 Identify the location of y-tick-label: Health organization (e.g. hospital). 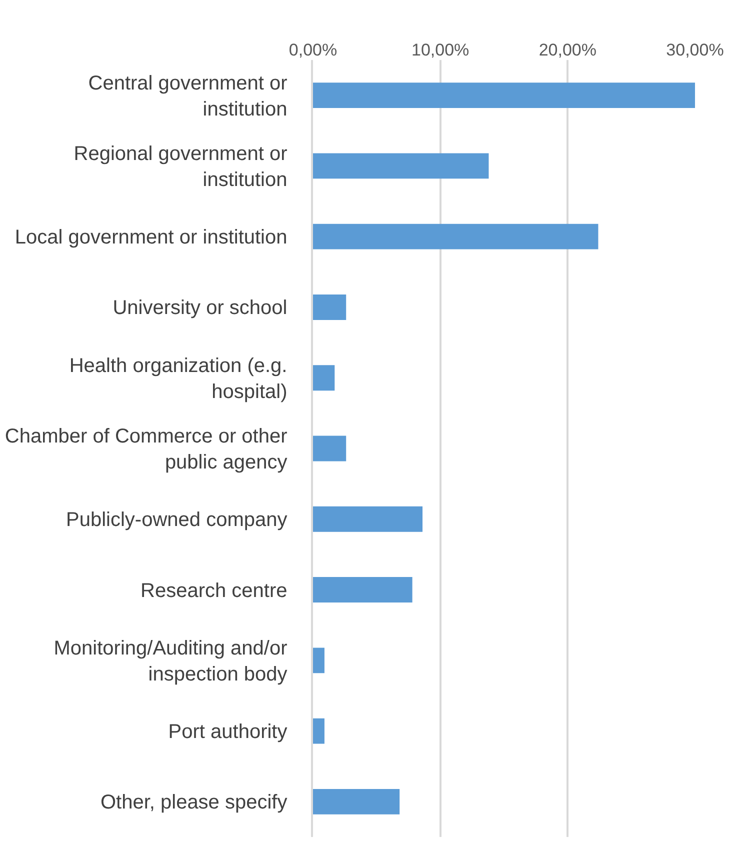
(178, 378).